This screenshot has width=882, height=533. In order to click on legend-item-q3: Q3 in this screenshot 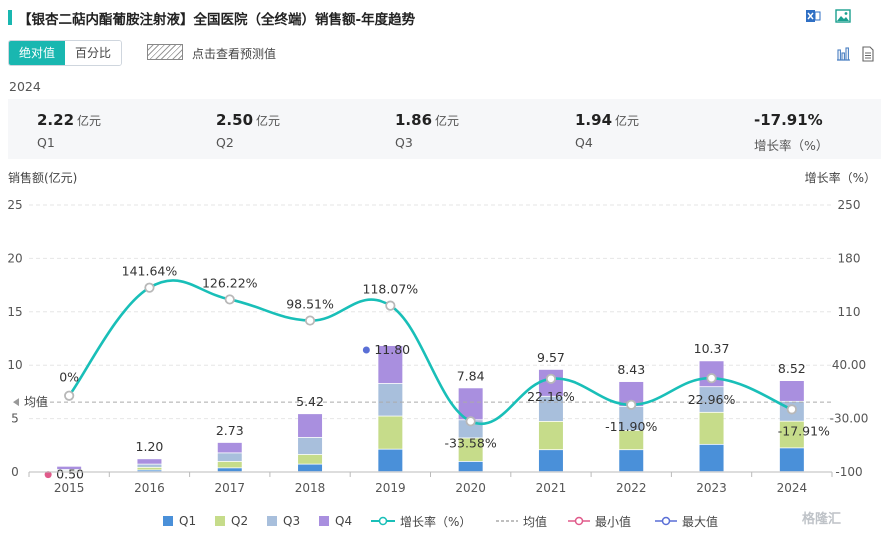, I will do `click(283, 521)`.